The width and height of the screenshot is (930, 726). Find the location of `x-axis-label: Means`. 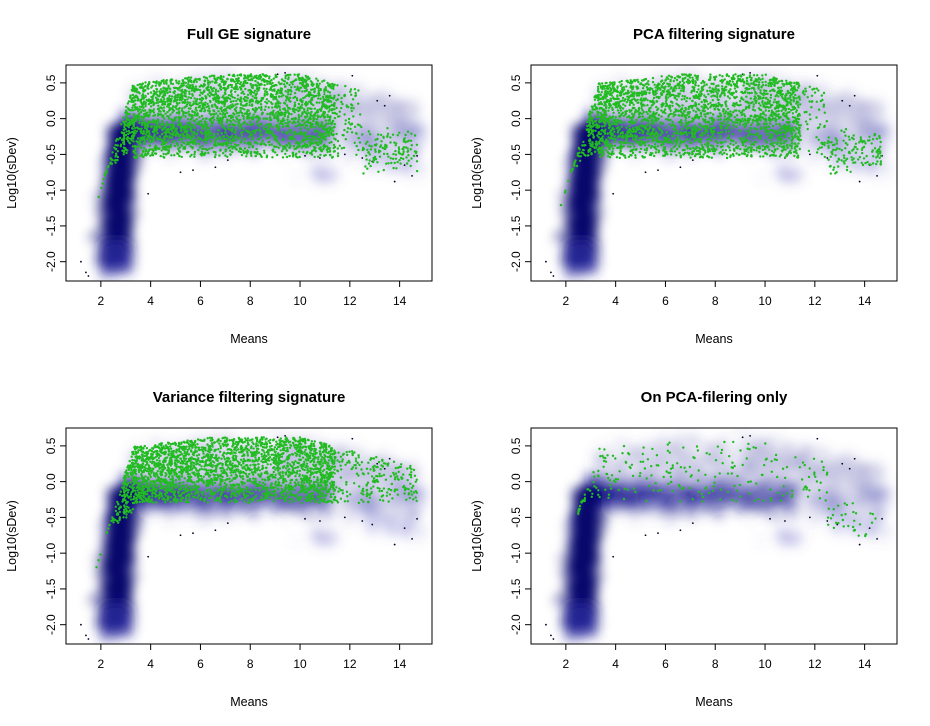

x-axis-label: Means is located at coordinates (249, 339).